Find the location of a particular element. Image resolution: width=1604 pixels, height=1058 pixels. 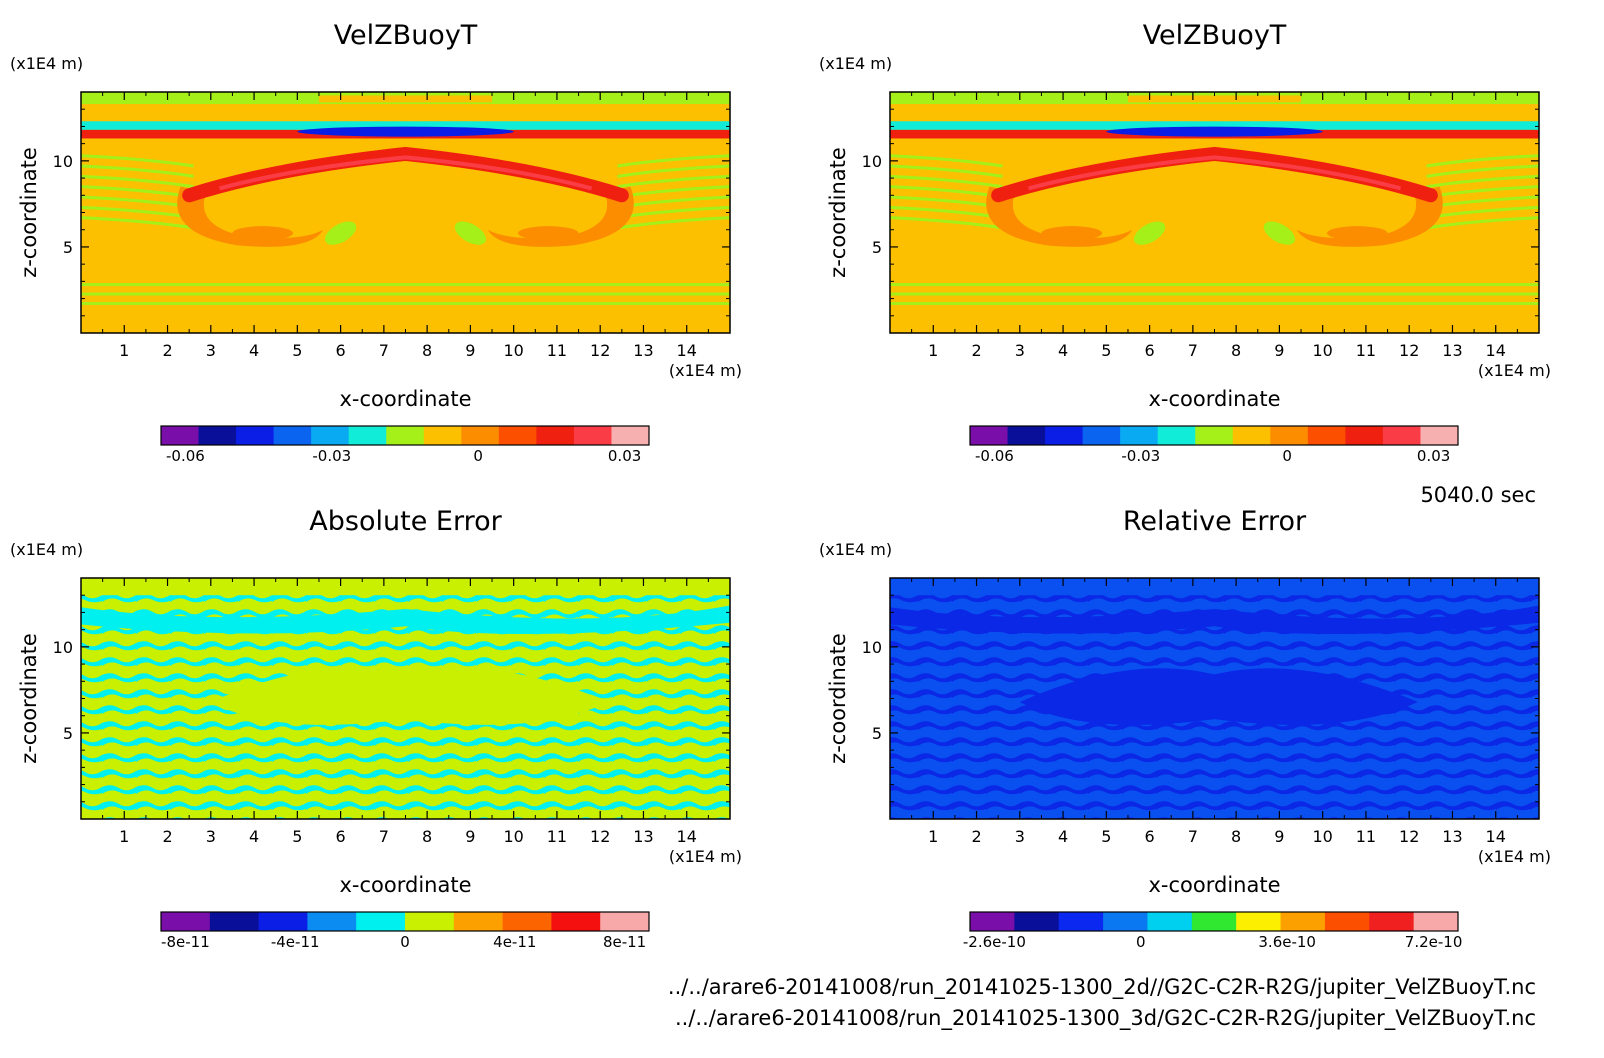

field-arch-core is located at coordinates (405, 173).